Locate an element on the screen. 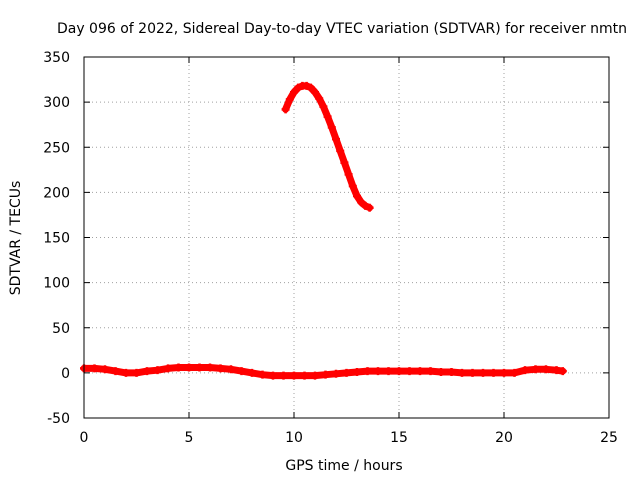 This screenshot has width=640, height=480. y-tick-label: 350 is located at coordinates (56, 58).